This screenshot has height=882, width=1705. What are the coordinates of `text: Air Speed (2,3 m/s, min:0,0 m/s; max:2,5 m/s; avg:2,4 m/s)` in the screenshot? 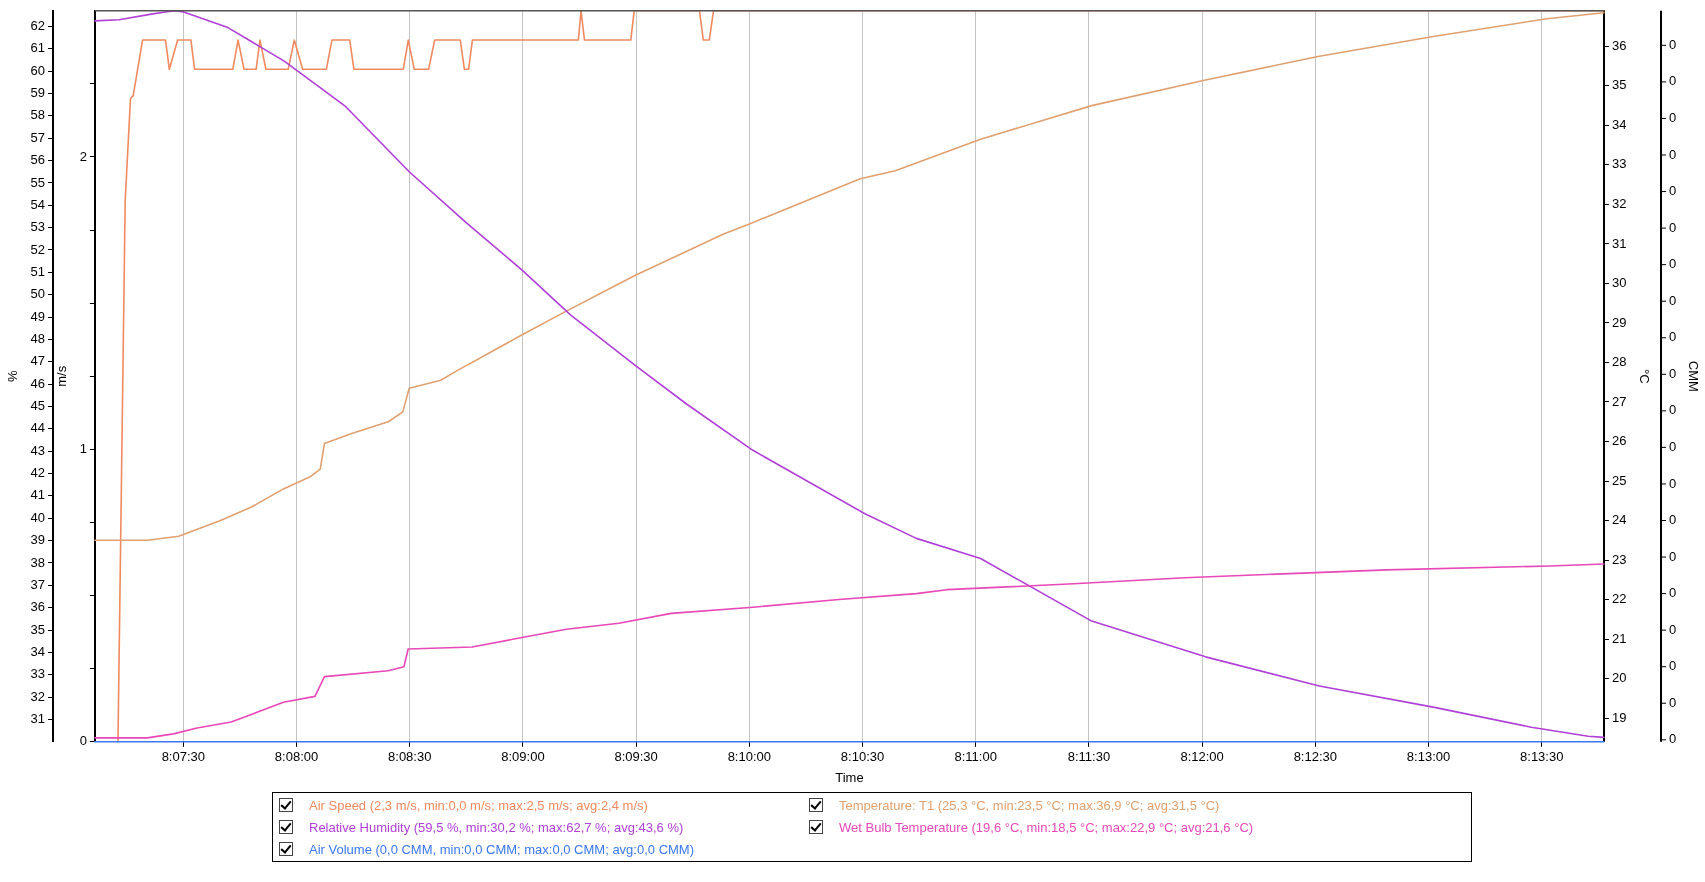 It's located at (478, 805).